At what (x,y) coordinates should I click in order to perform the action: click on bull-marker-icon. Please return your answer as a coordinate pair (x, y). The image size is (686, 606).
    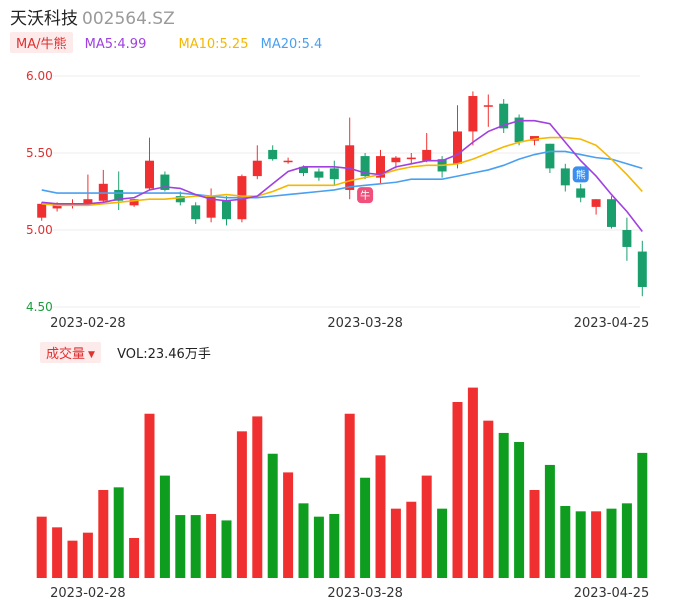
    Looking at the image, I should click on (365, 195).